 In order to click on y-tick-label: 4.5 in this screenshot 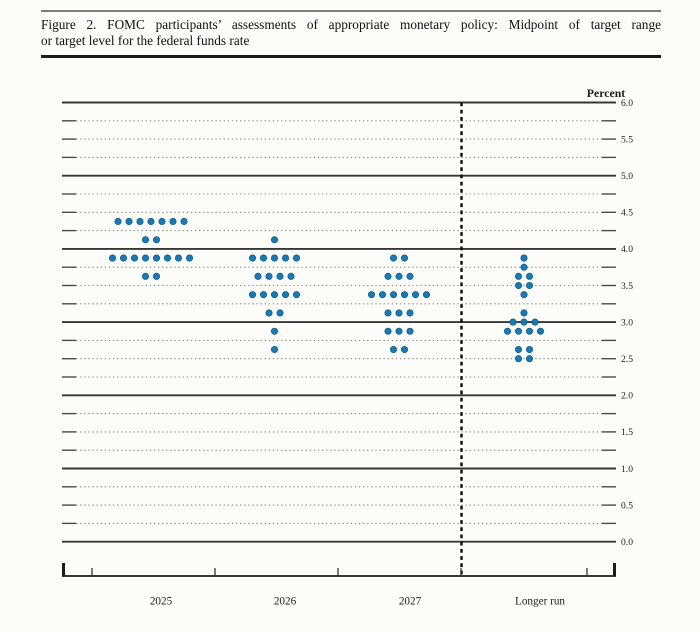, I will do `click(627, 213)`.